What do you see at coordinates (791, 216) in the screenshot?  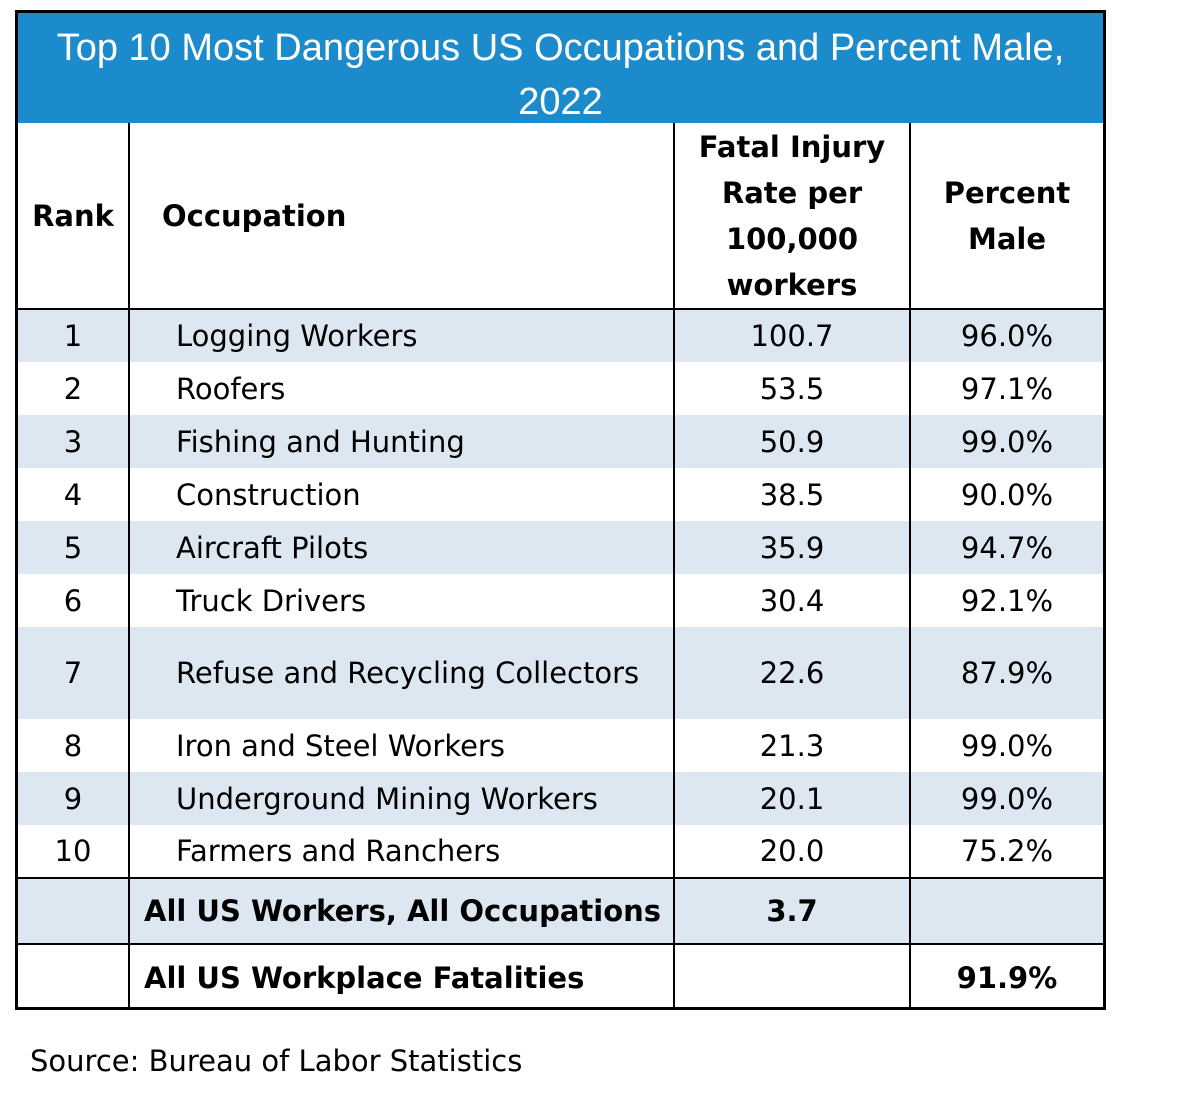 I see `header-fatal-injury-rate: Fatal Injury Rate per 100,000 workers` at bounding box center [791, 216].